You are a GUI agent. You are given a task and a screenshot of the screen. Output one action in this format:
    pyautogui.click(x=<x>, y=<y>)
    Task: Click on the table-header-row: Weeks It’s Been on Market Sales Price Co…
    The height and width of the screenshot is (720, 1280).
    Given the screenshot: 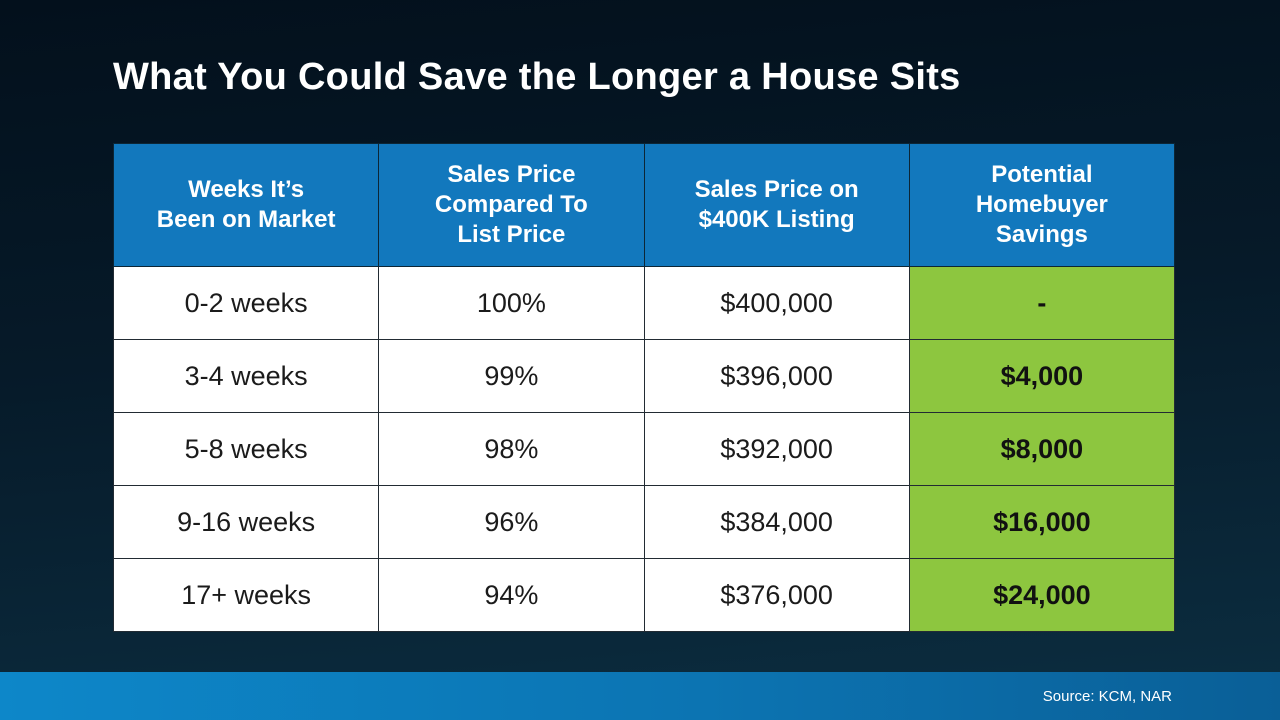 What is the action you would take?
    pyautogui.click(x=644, y=205)
    